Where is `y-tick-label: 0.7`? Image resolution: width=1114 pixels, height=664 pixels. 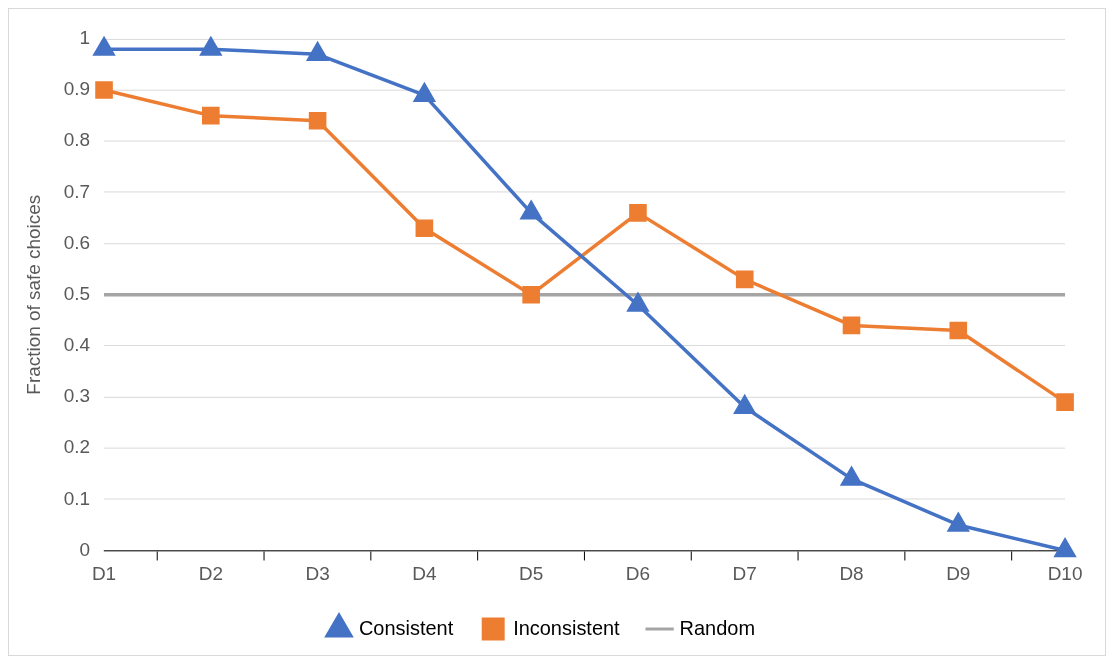
y-tick-label: 0.7 is located at coordinates (77, 191).